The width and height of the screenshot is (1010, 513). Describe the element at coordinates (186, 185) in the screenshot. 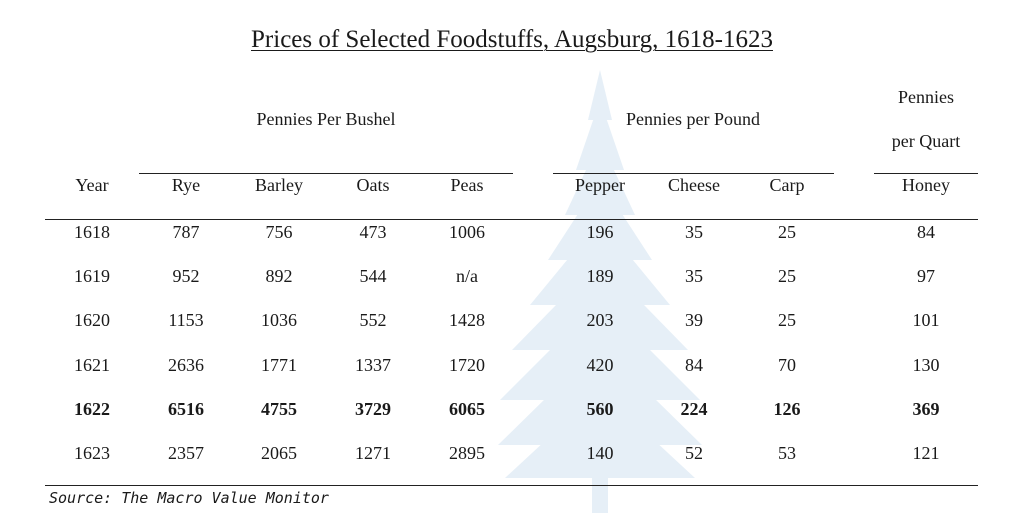

I see `column-header-rye: Rye` at that location.